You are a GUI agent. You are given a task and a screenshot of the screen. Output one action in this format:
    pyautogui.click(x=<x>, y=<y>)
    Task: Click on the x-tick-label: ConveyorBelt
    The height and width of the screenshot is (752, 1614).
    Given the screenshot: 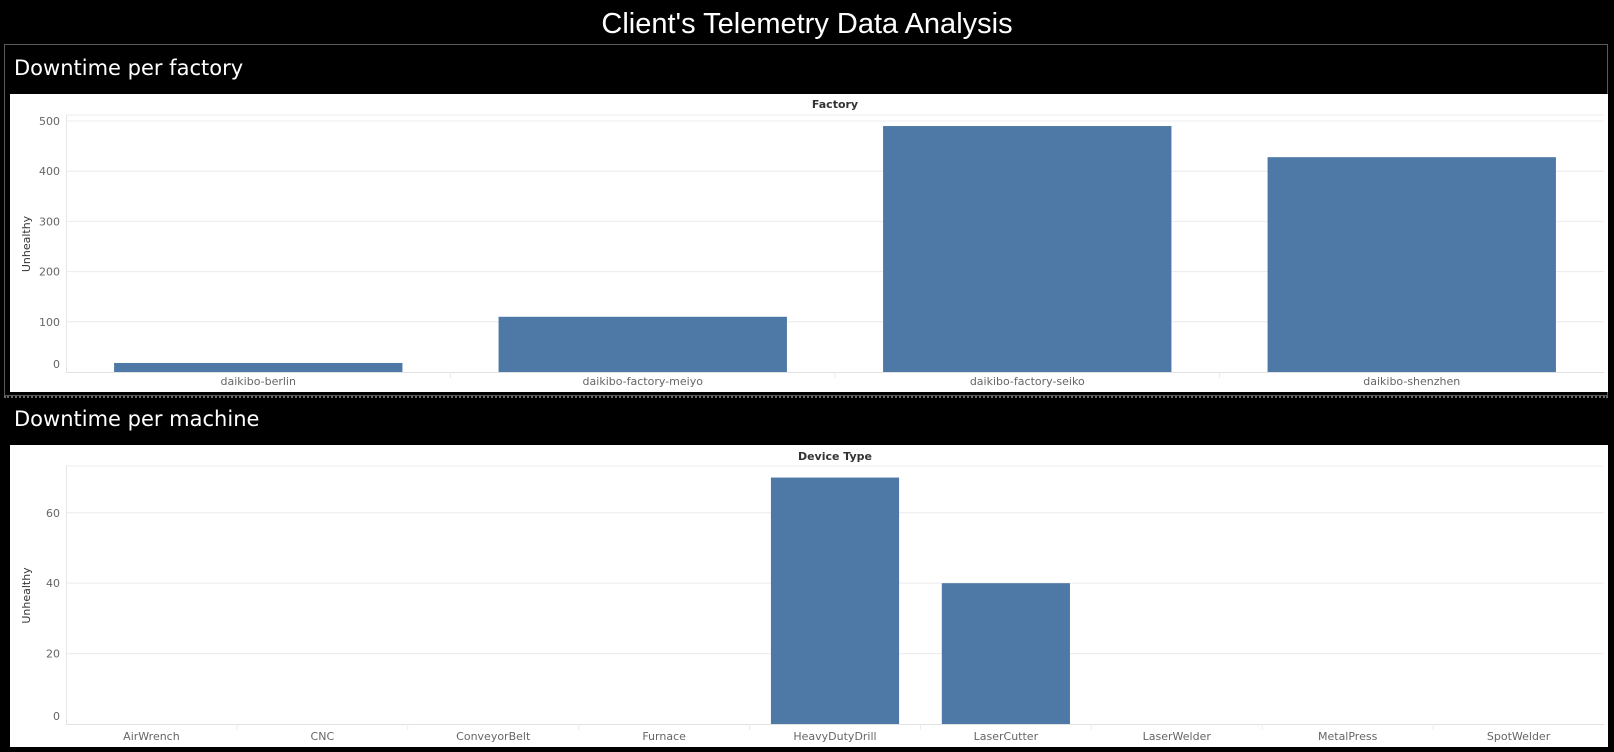 What is the action you would take?
    pyautogui.click(x=493, y=736)
    